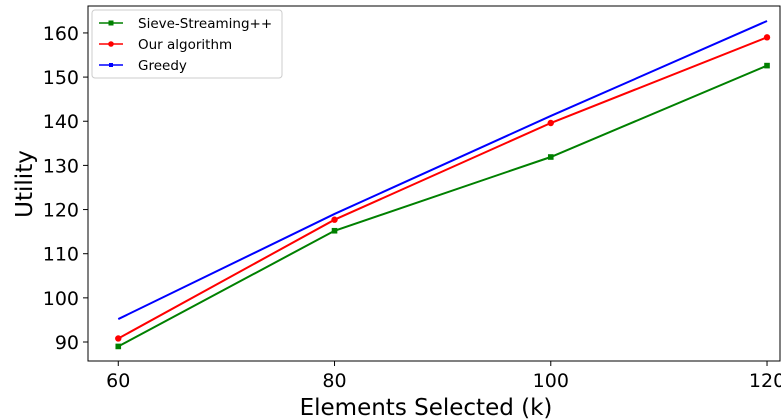 This screenshot has width=781, height=420. I want to click on legend-frame, so click(187, 44).